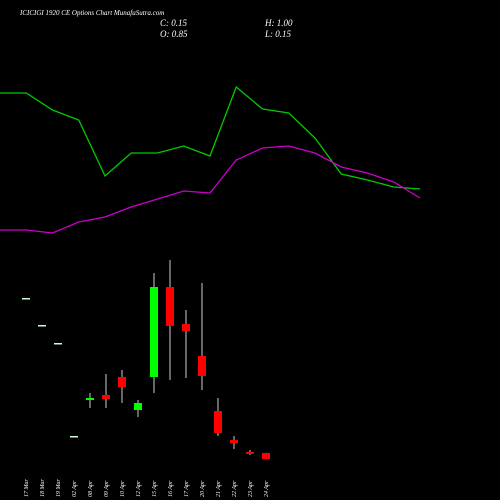  Describe the element at coordinates (219, 488) in the screenshot. I see `x-tick-label: 21 Apr` at that location.